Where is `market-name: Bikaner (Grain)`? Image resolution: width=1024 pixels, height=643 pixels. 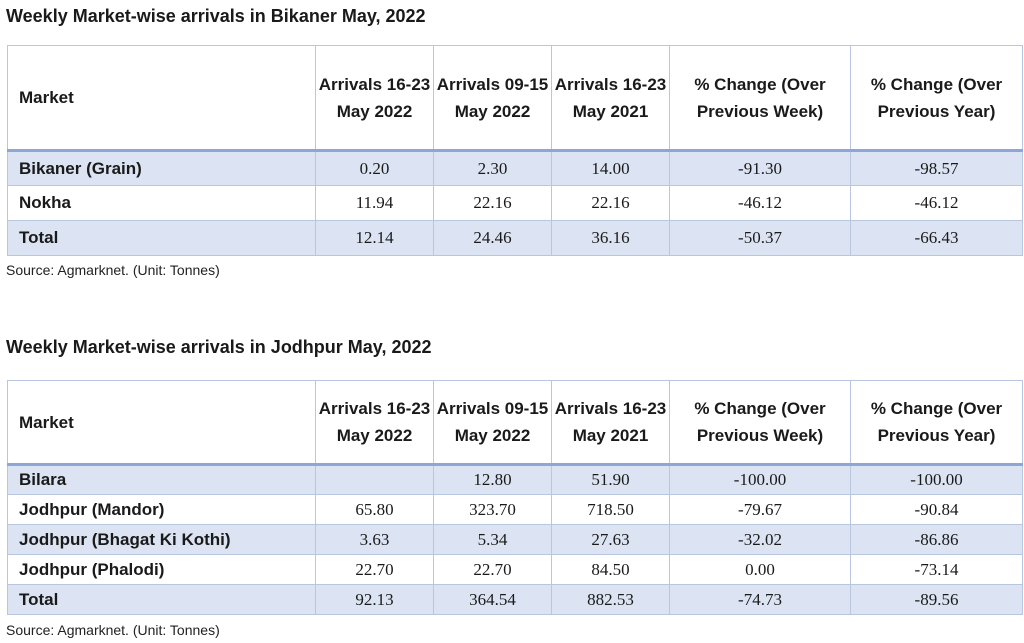 market-name: Bikaner (Grain) is located at coordinates (161, 168).